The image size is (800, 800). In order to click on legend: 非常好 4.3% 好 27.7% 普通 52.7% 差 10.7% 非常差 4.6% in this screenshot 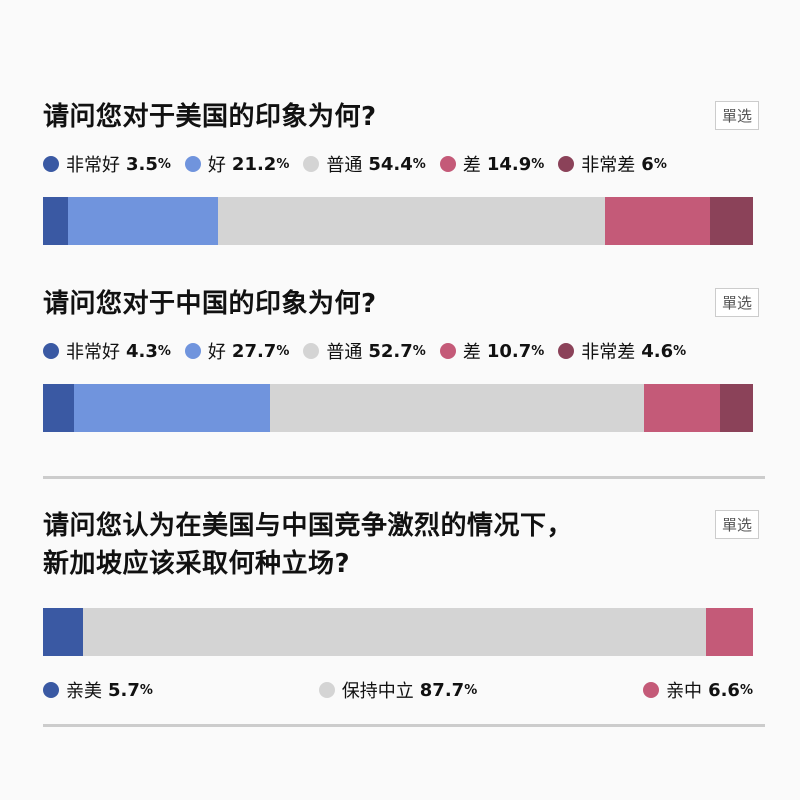, I will do `click(398, 351)`.